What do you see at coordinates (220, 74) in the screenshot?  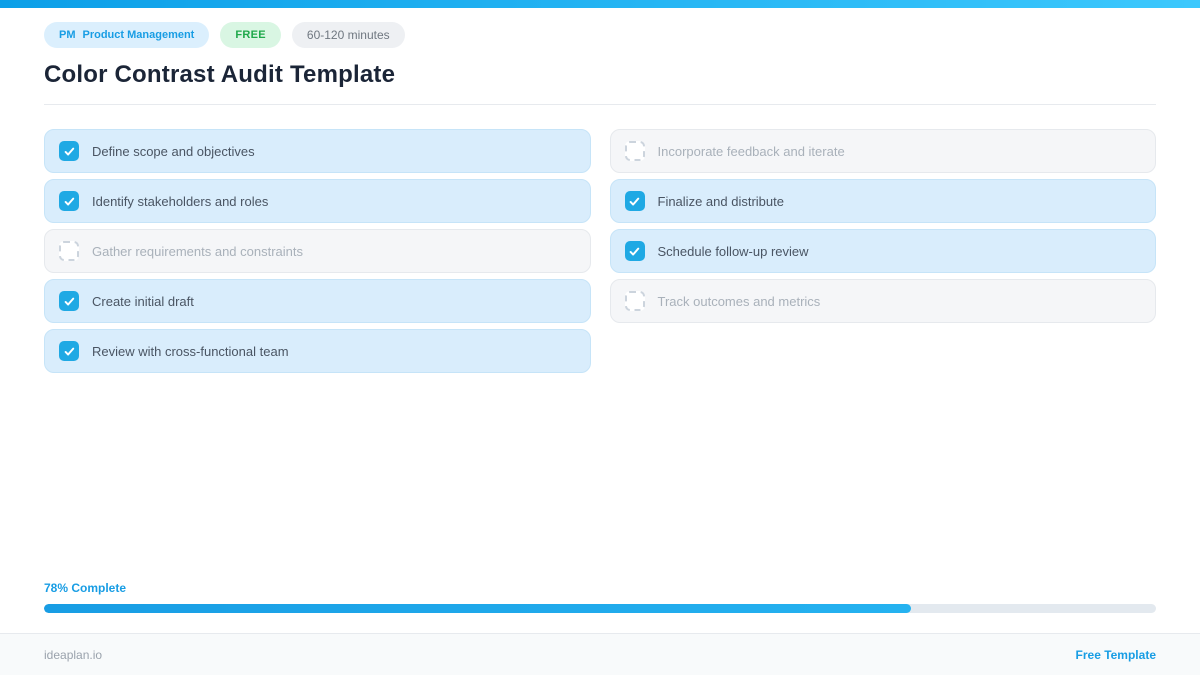 I see `page-title: Color Contrast Audit Template` at bounding box center [220, 74].